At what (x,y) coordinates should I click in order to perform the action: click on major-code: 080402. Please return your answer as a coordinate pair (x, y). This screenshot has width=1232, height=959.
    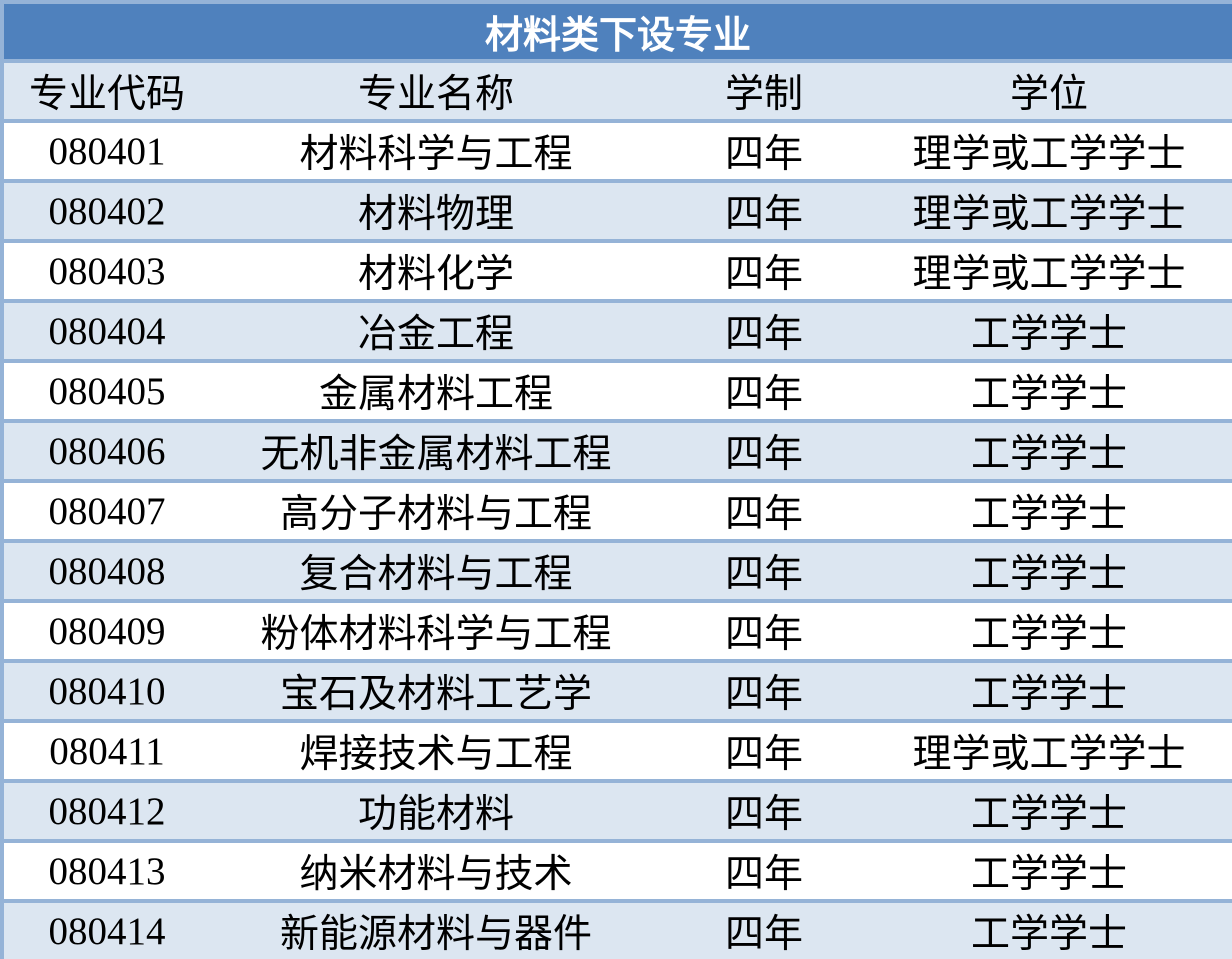
    Looking at the image, I should click on (107, 211).